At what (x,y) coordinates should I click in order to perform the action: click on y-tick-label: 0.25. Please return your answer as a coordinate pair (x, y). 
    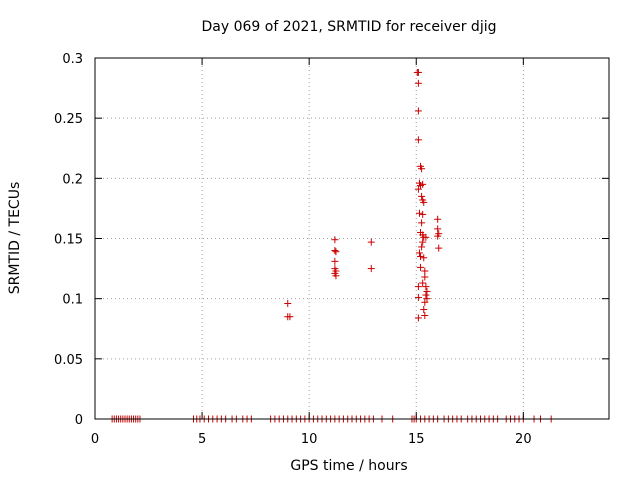
    Looking at the image, I should click on (68, 119).